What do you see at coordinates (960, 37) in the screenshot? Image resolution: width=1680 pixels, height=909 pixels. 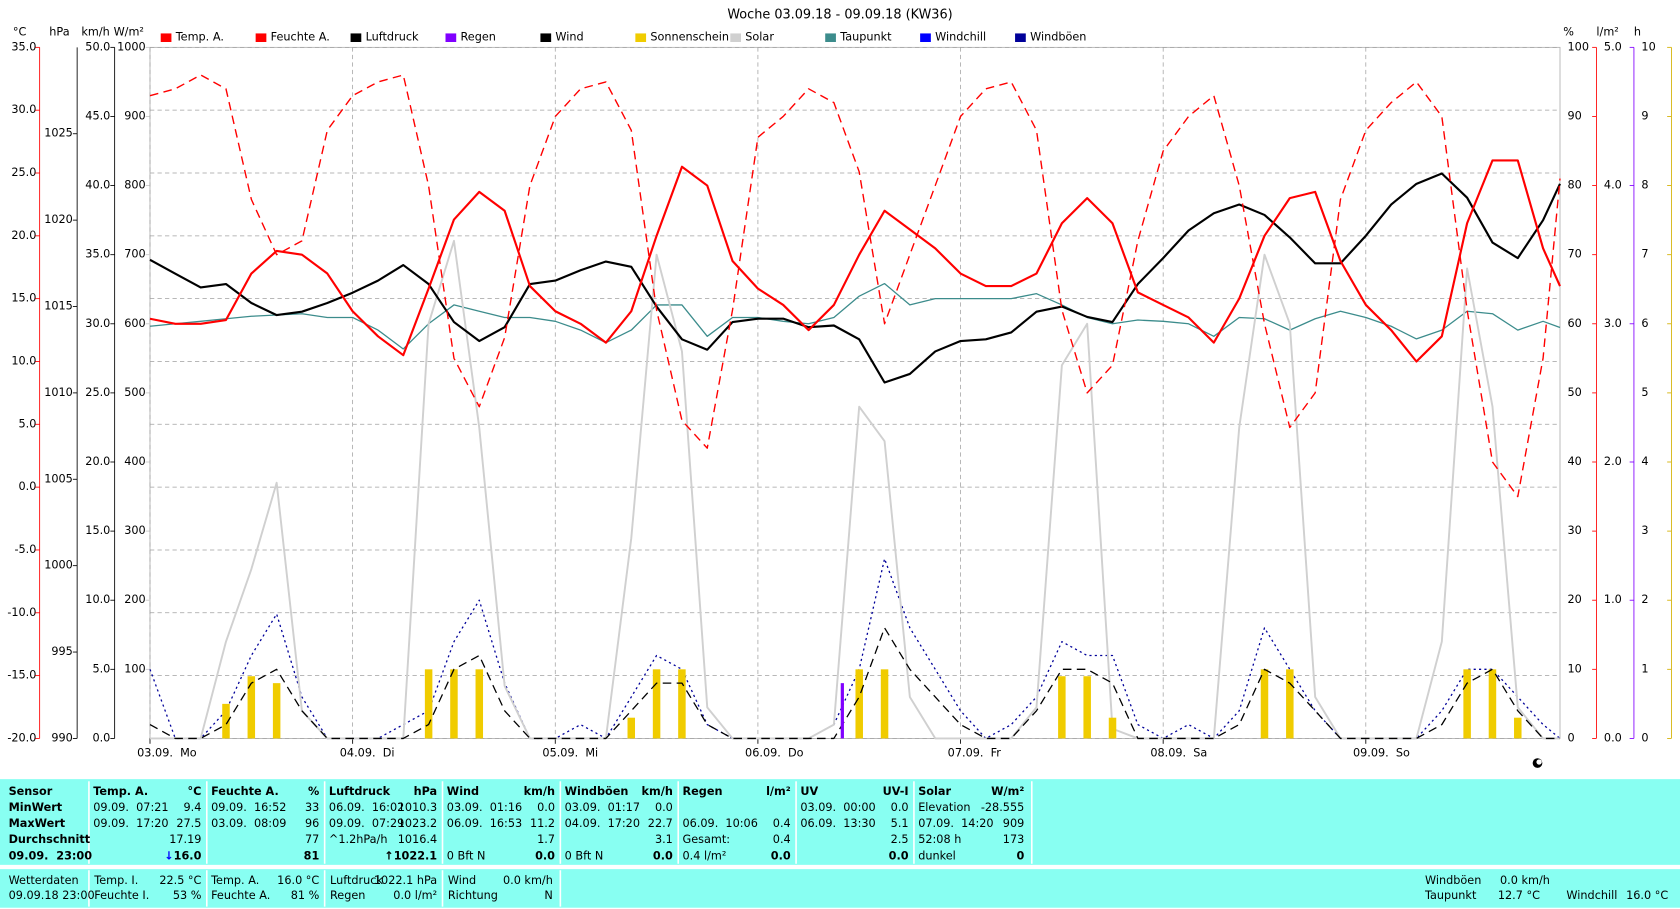 I see `legend-label: Windchill` at bounding box center [960, 37].